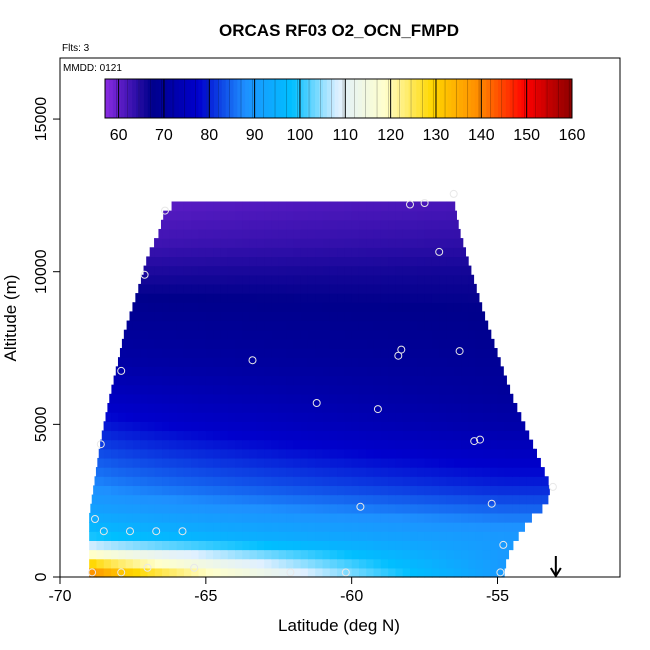  I want to click on observation-point, so click(480, 439).